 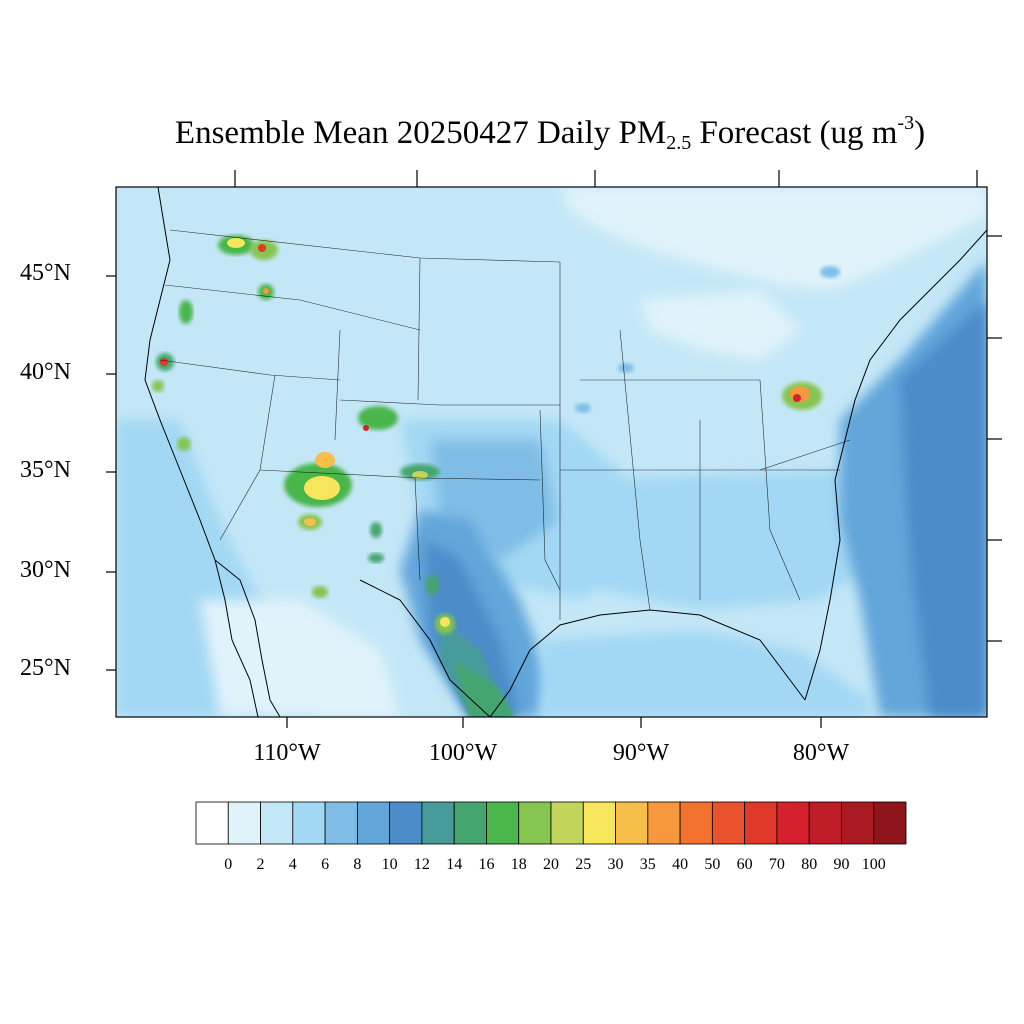 I want to click on colorbar-label: 2, so click(x=260, y=864).